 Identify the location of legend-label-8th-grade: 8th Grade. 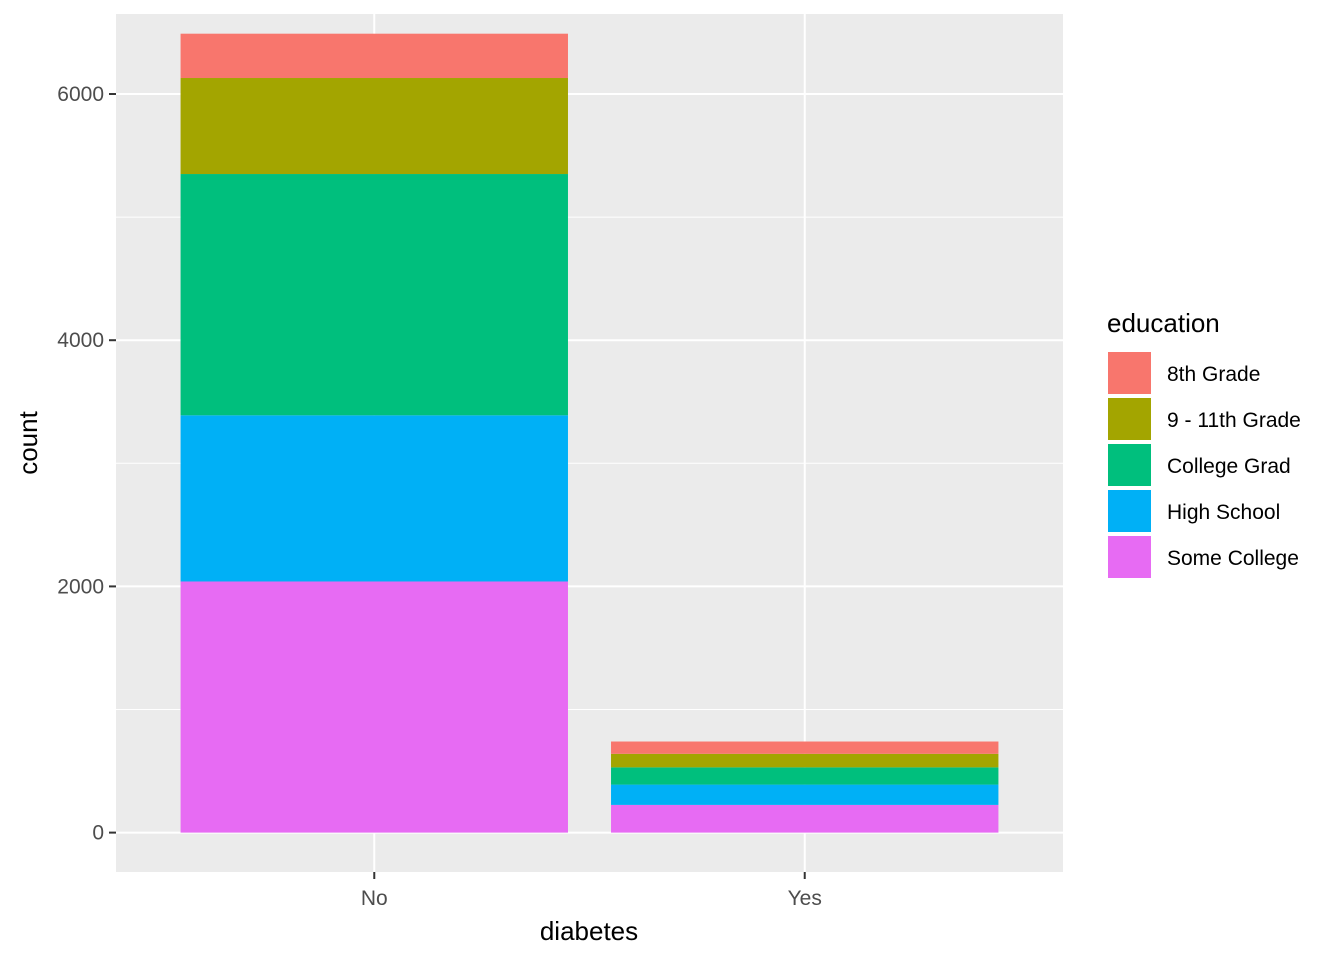
(1213, 374).